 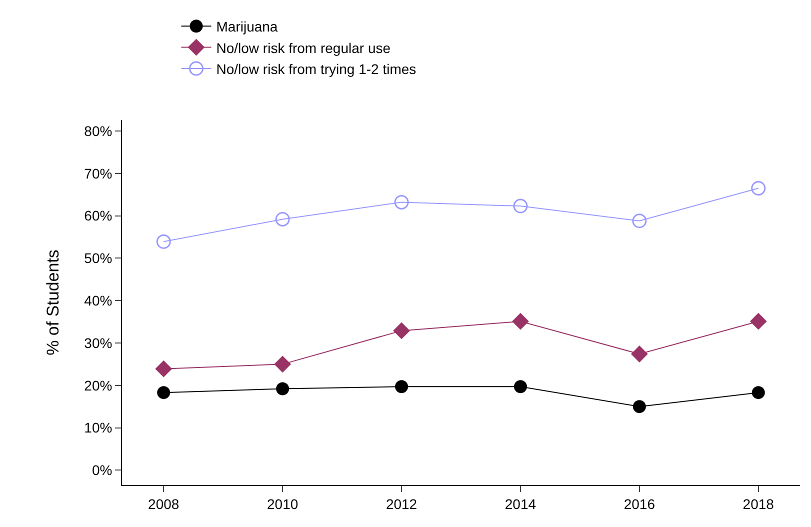 What do you see at coordinates (247, 26) in the screenshot?
I see `legend-label: Marijuana` at bounding box center [247, 26].